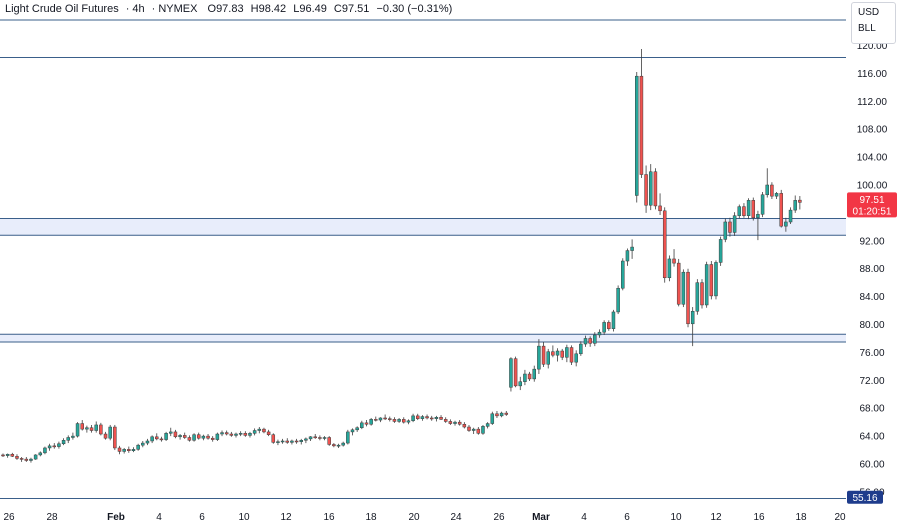  I want to click on date-tick-label: 10, so click(244, 517).